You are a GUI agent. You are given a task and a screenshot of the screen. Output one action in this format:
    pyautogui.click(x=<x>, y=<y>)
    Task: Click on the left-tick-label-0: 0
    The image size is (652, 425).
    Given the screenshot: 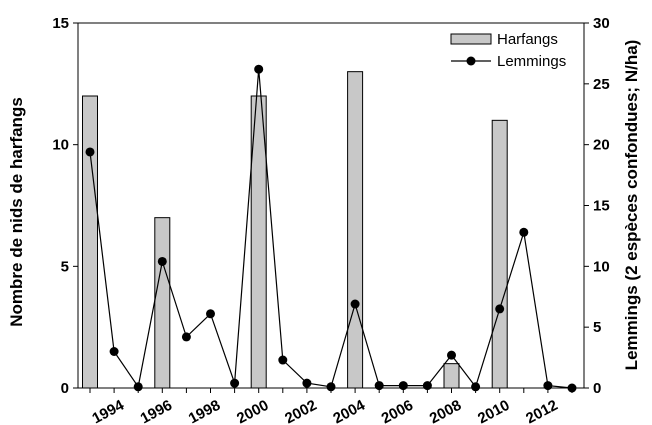 What is the action you would take?
    pyautogui.click(x=65, y=388)
    